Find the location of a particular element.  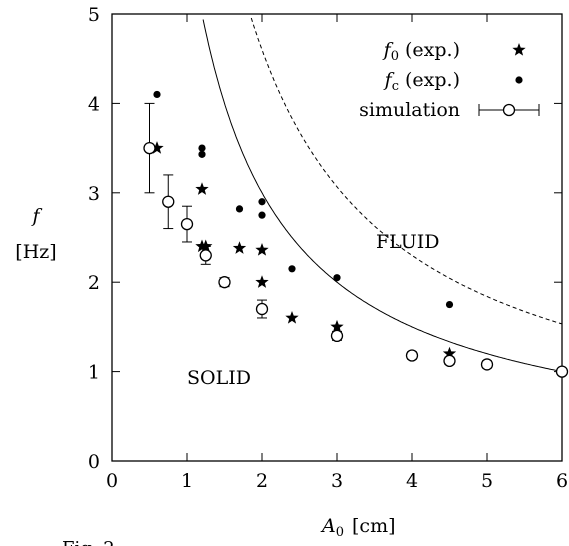

x-axis-label: A0 [cm] is located at coordinates (358, 527).